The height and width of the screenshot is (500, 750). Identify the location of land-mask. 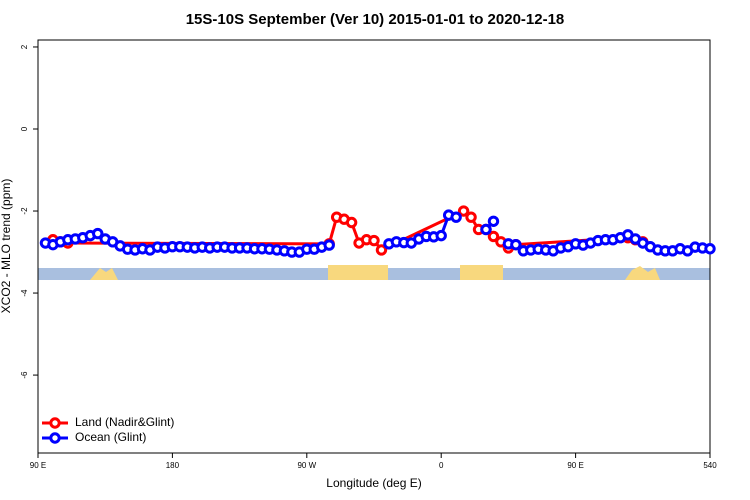
(374, 272).